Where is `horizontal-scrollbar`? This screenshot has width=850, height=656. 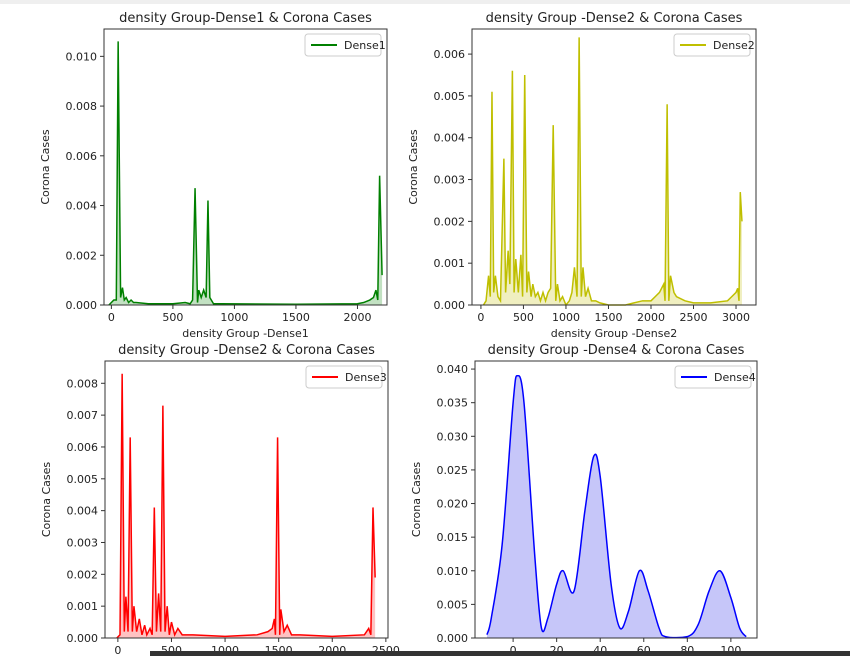
horizontal-scrollbar is located at coordinates (500, 653).